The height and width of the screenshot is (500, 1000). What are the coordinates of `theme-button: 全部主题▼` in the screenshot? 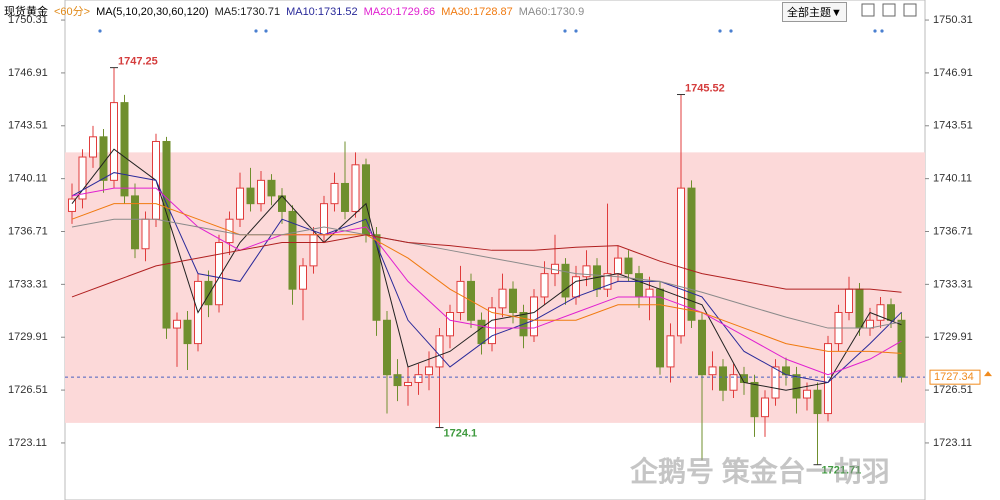 It's located at (814, 12).